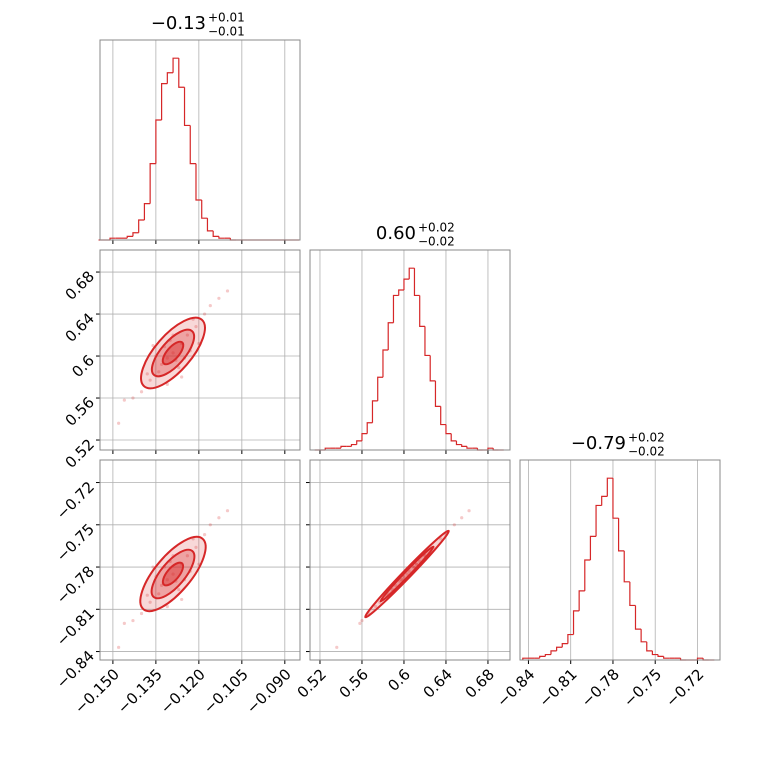 The image size is (760, 760). Describe the element at coordinates (642, 687) in the screenshot. I see `x-tick-label: −0.75` at that location.